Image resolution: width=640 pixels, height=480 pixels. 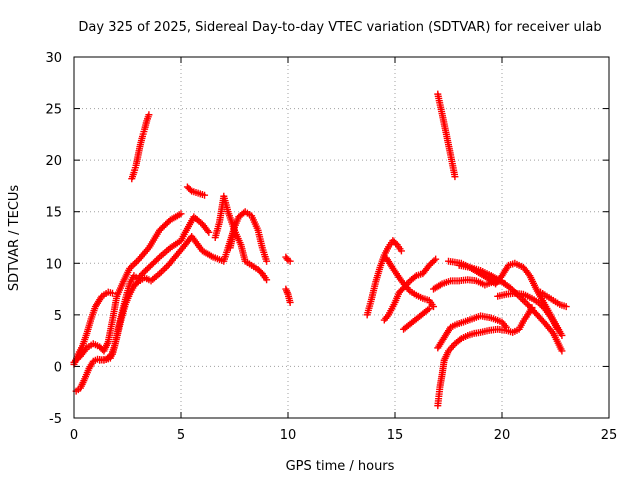 What do you see at coordinates (53, 264) in the screenshot?
I see `y-tick-label: 10` at bounding box center [53, 264].